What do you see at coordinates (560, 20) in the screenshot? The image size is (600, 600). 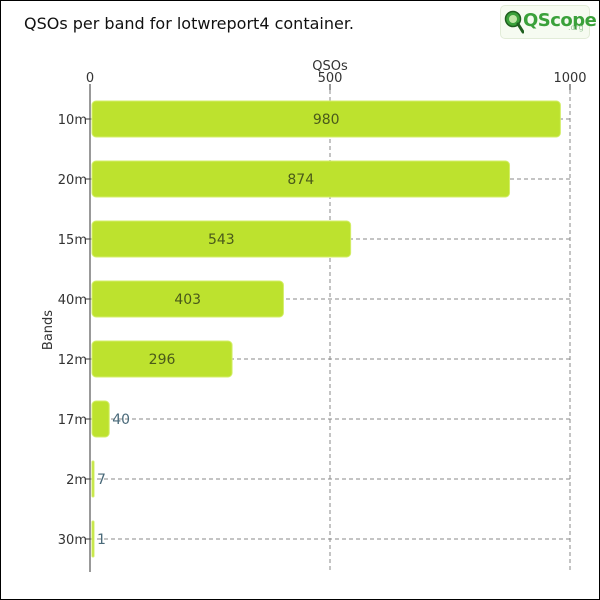 I see `logo-text: QScope` at bounding box center [560, 20].